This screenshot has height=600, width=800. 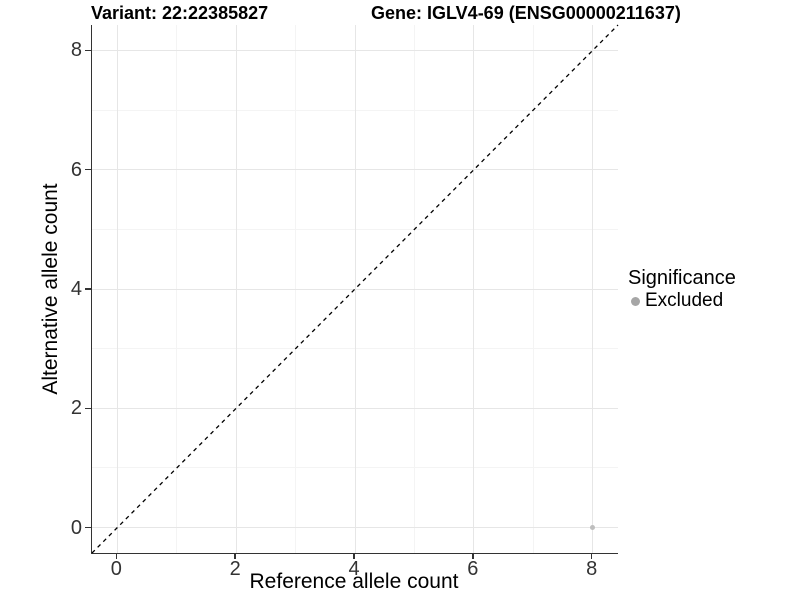 I want to click on legend-item-label: Excluded, so click(x=684, y=300).